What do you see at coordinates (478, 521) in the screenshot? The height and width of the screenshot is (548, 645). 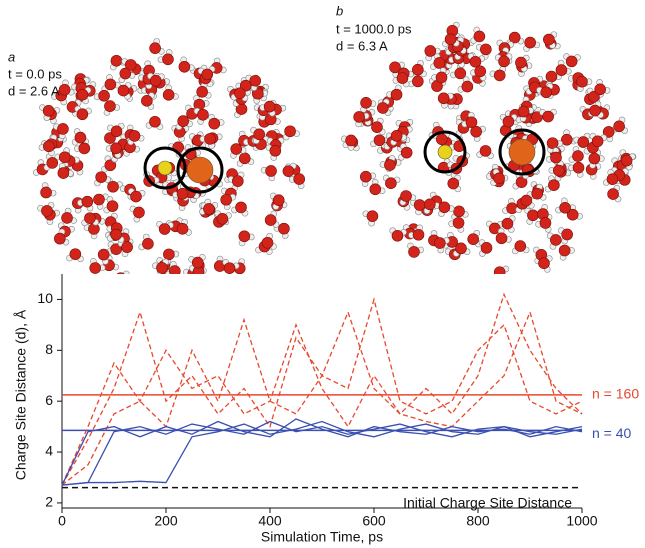 I see `x-tick-label: 800` at bounding box center [478, 521].